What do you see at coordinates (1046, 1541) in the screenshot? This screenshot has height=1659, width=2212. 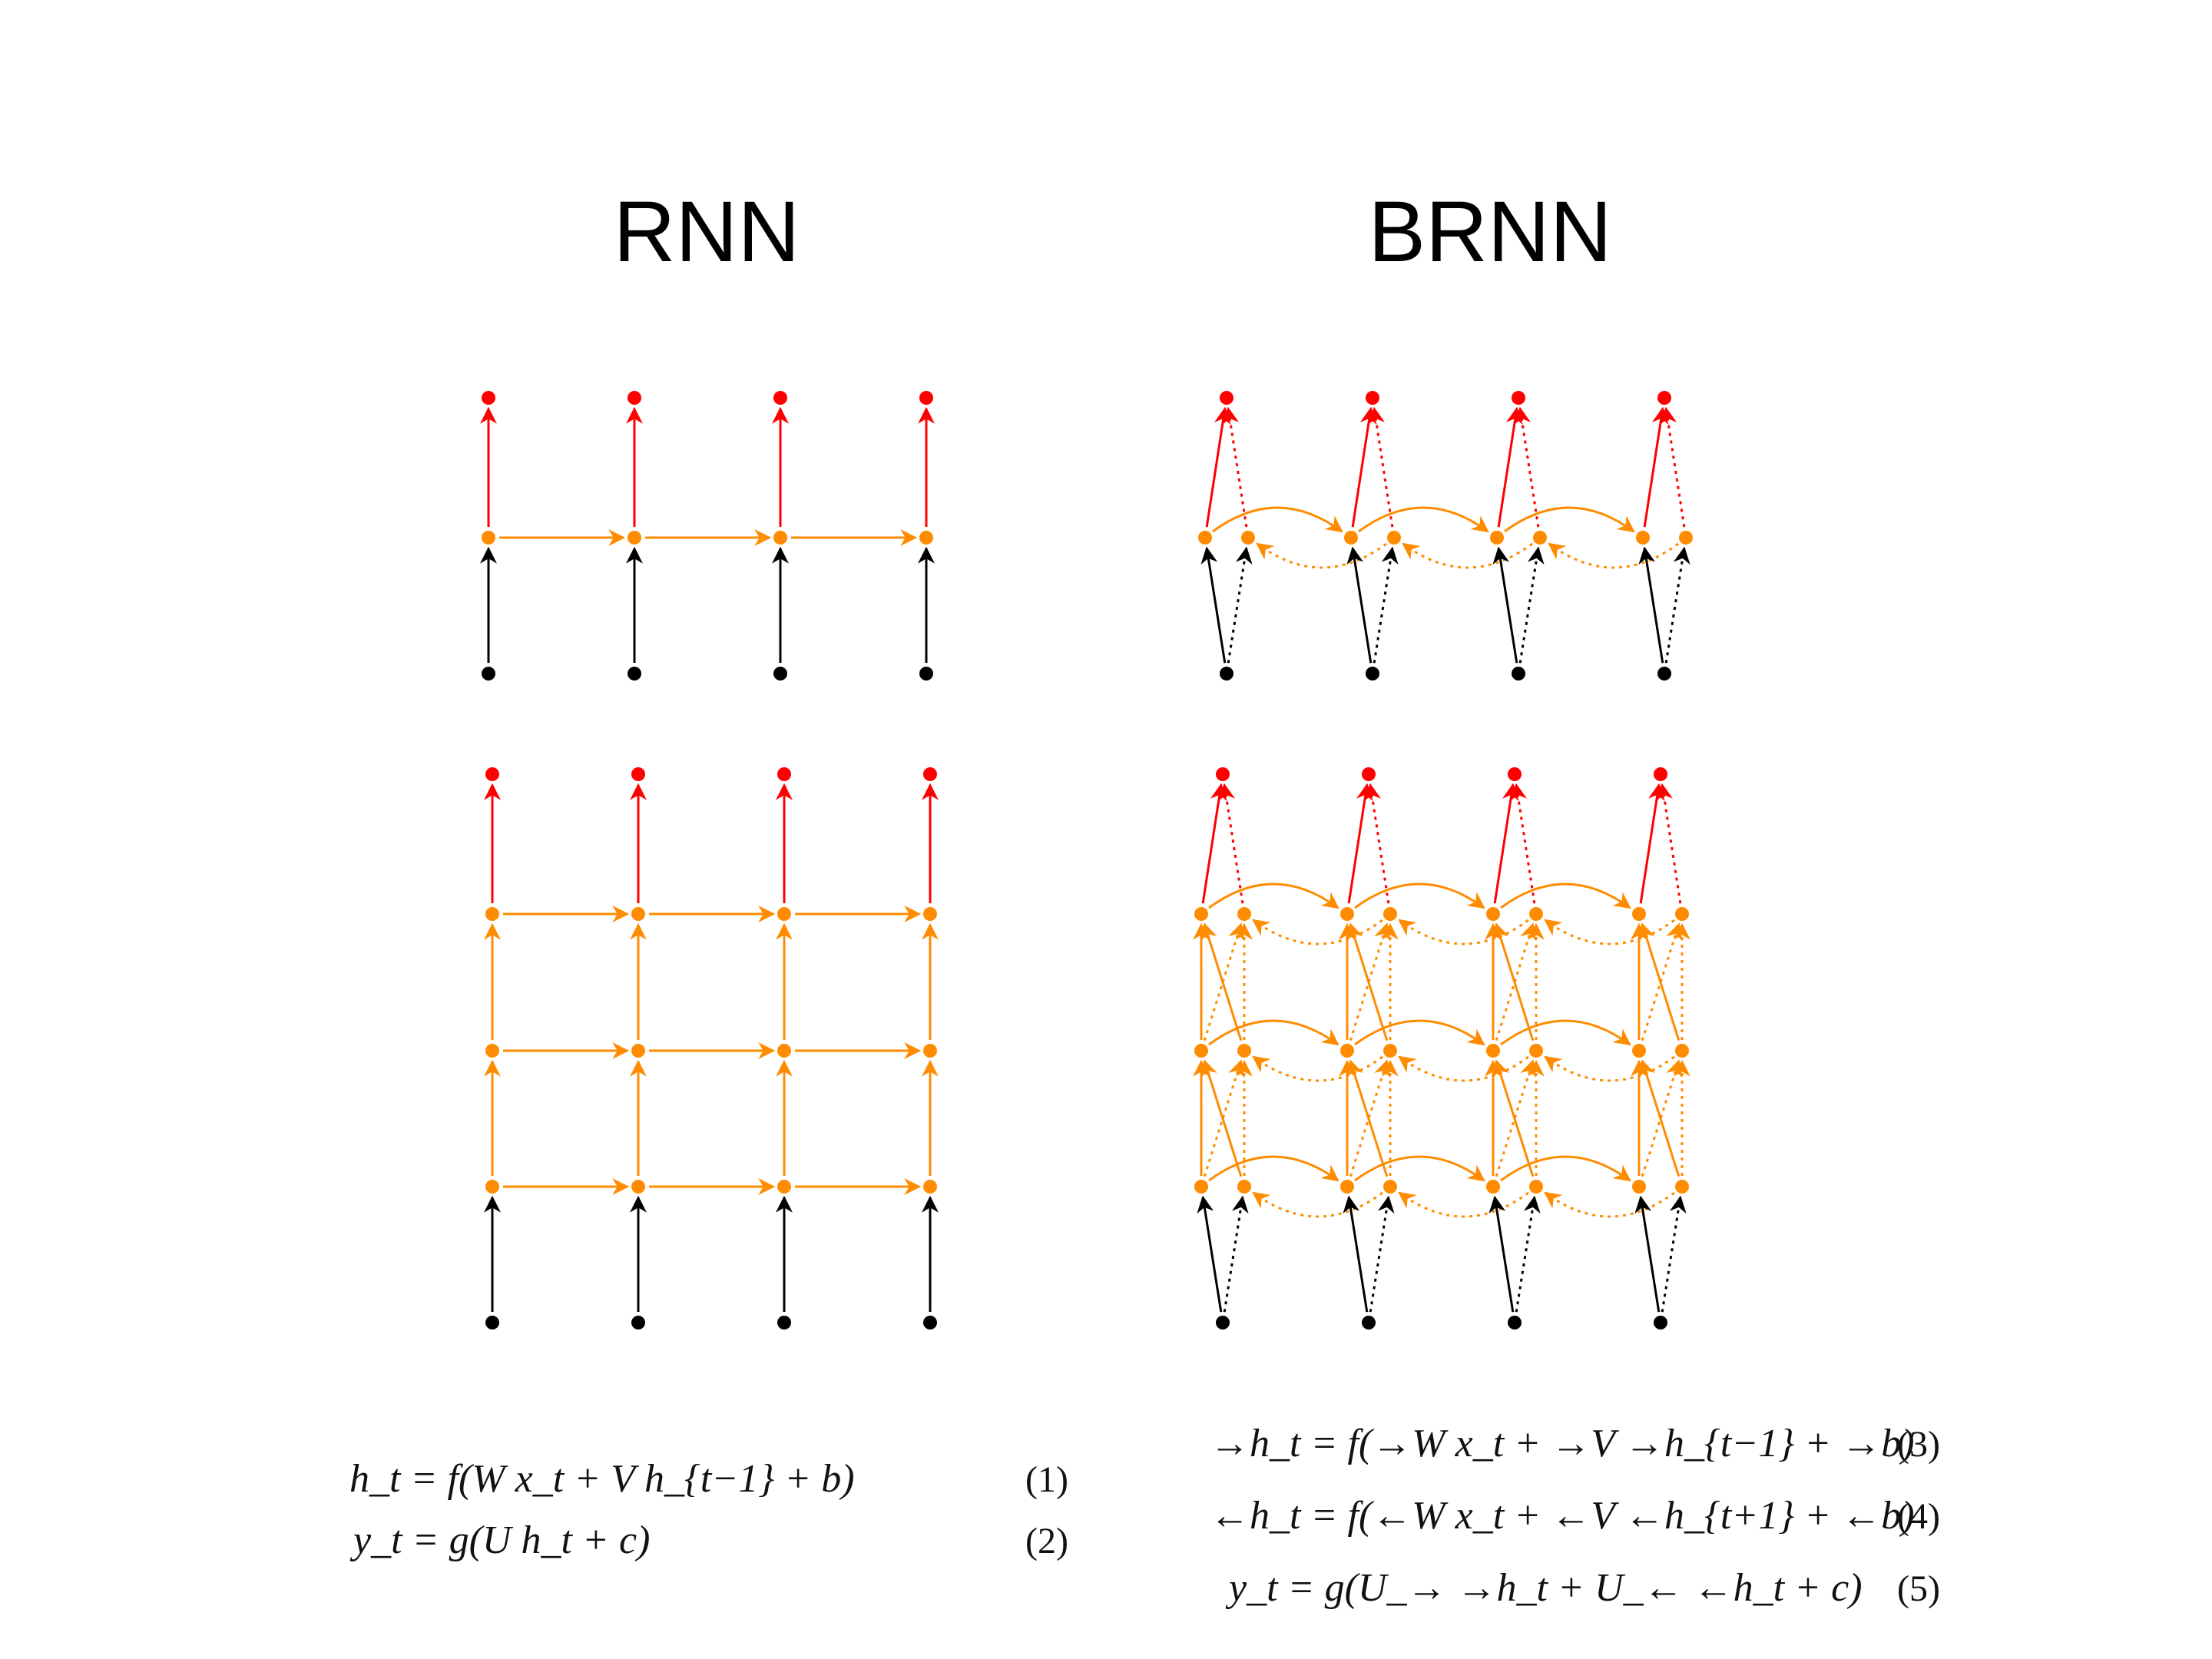 I see `equation-number-2: (2)` at bounding box center [1046, 1541].